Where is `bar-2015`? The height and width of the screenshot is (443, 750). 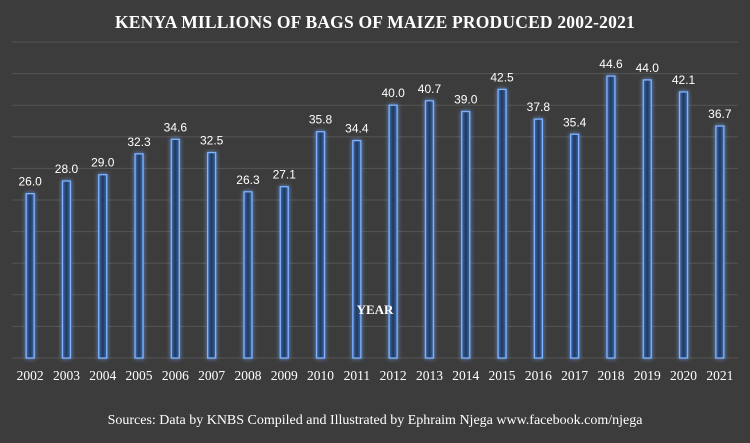
bar-2015 is located at coordinates (502, 223).